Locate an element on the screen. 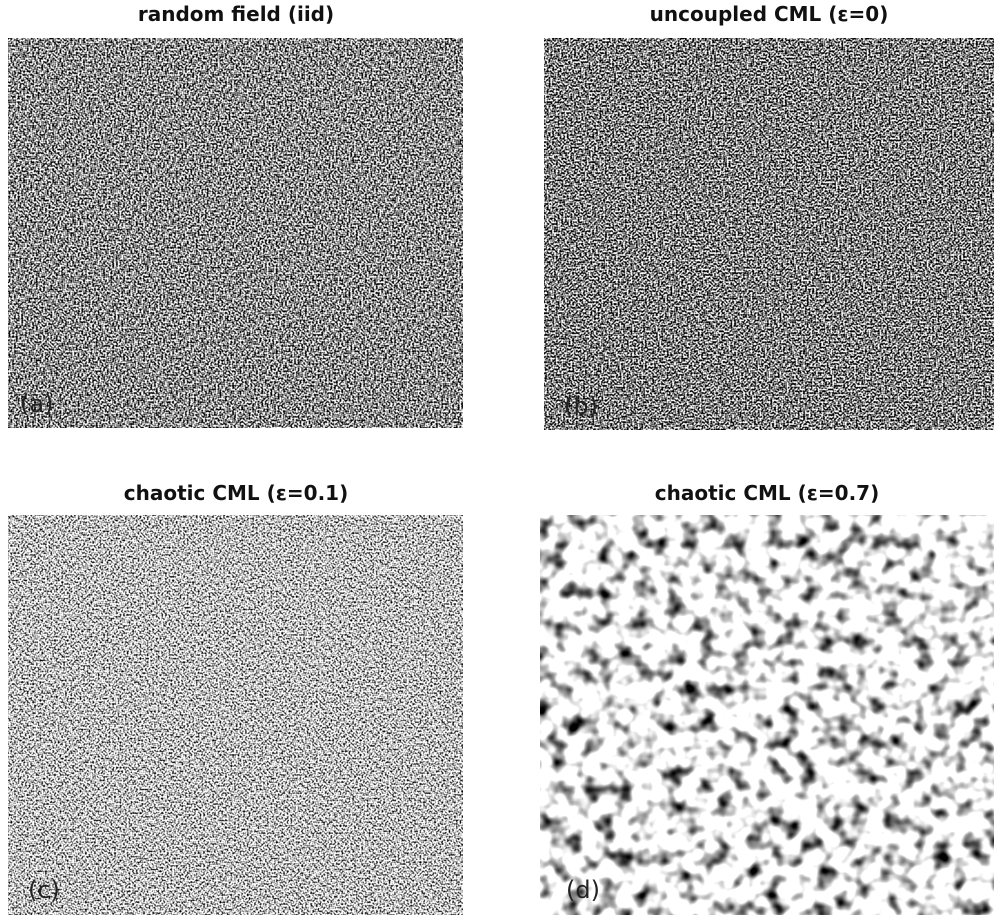  panel-label: (c) is located at coordinates (44, 890).